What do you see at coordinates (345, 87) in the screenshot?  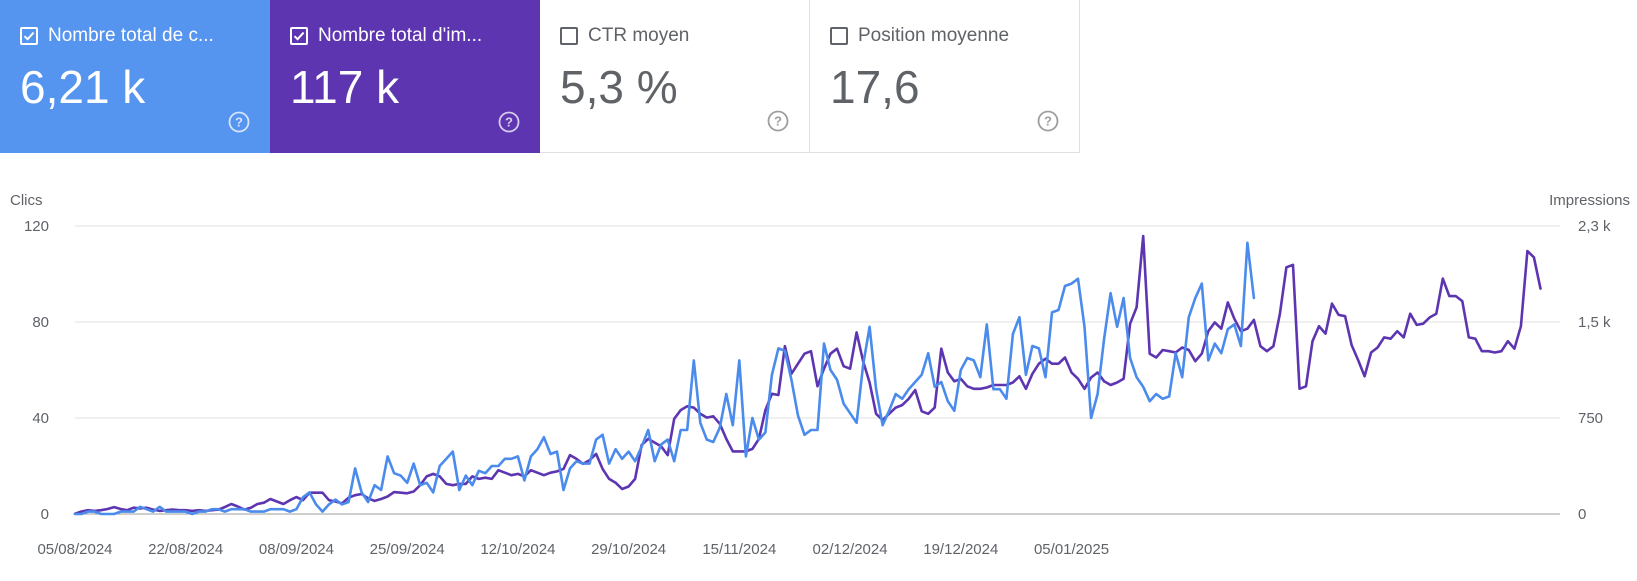 I see `metric-value: 117 k` at bounding box center [345, 87].